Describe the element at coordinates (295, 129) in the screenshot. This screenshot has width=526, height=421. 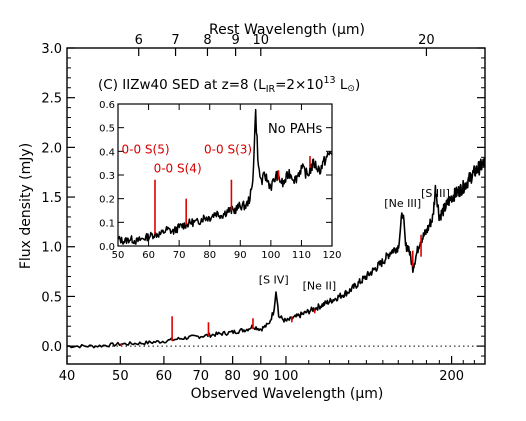
I see `inset-note: No PAHs` at that location.